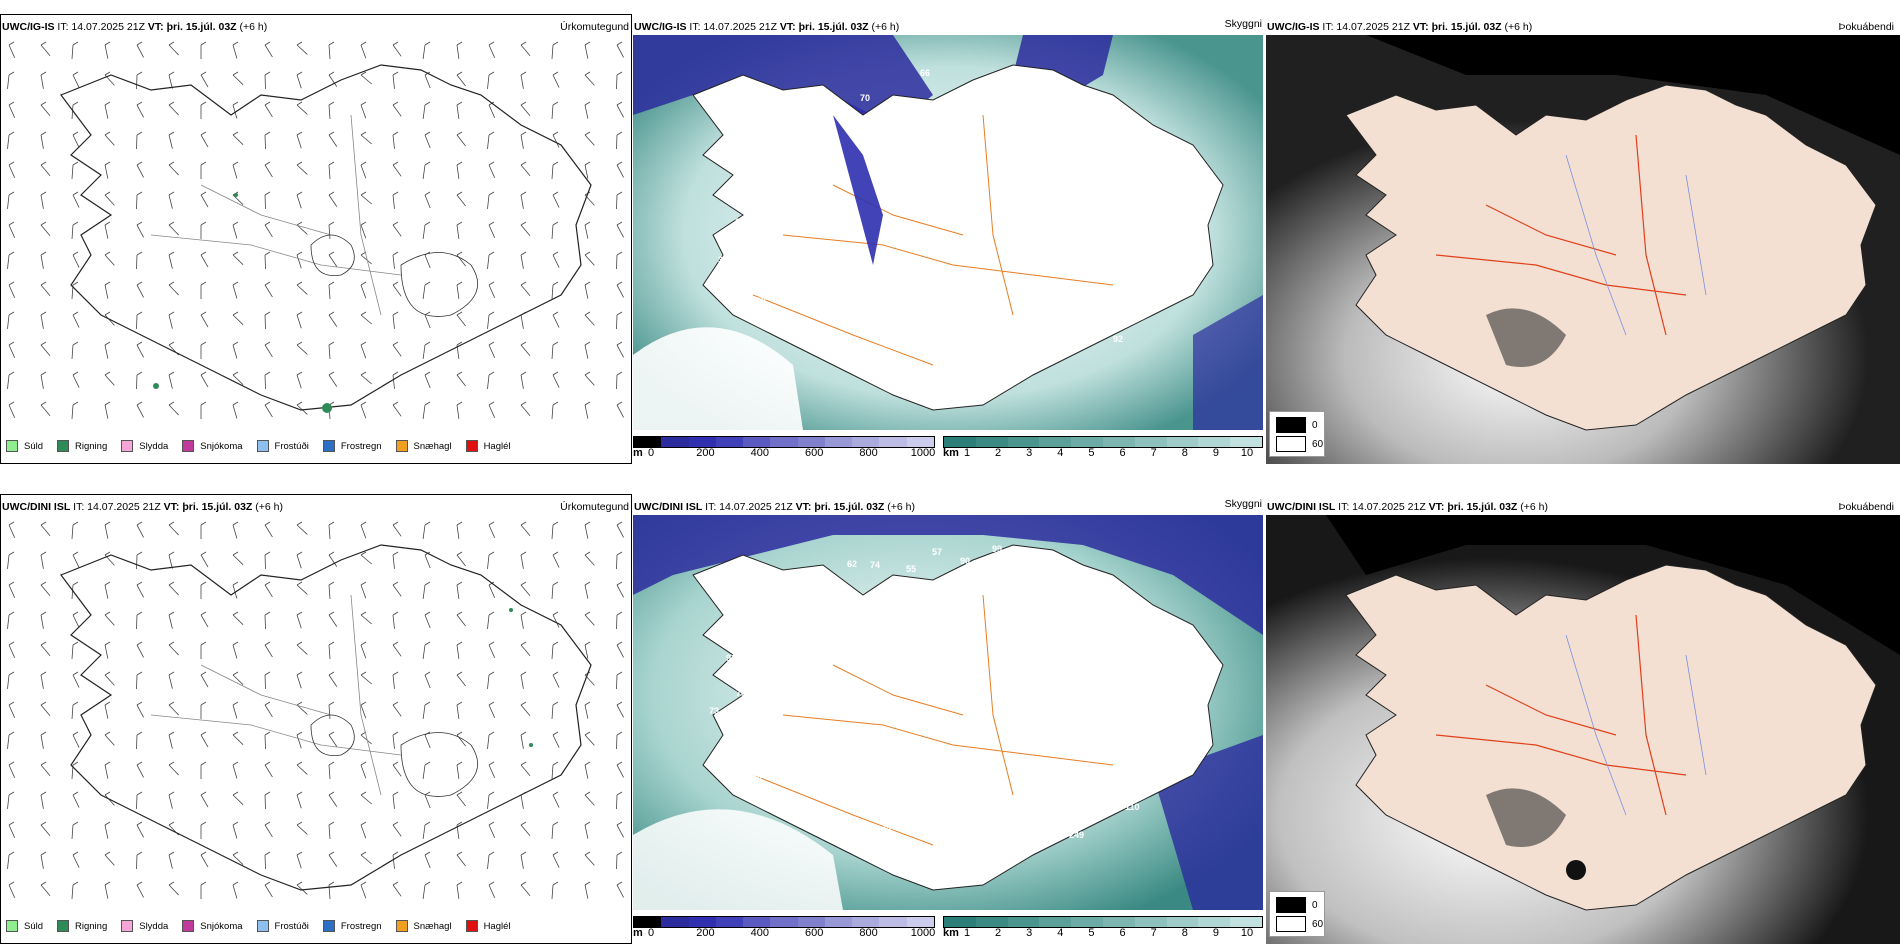 This screenshot has width=1900, height=950. What do you see at coordinates (316, 712) in the screenshot?
I see `precip-map-bottom` at bounding box center [316, 712].